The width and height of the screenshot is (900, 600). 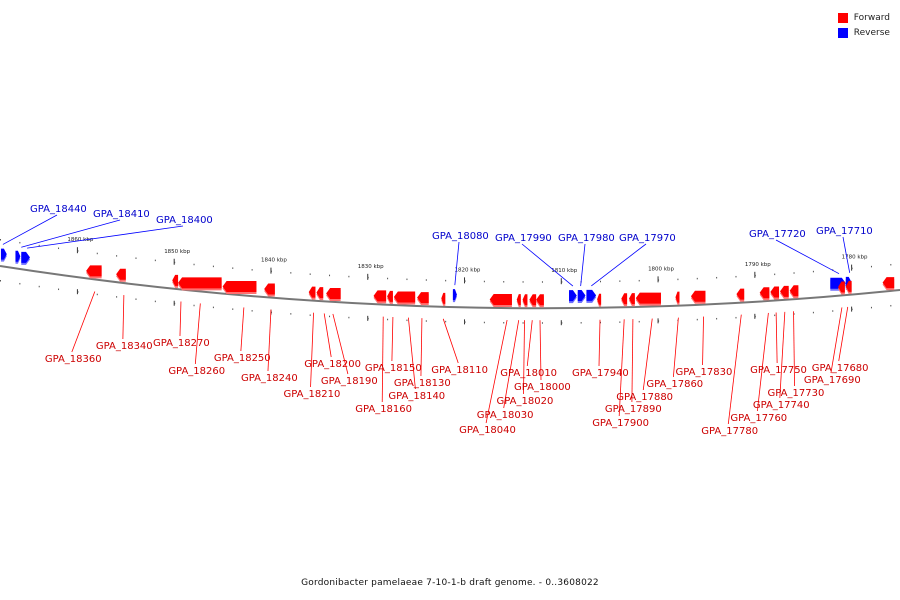 What do you see at coordinates (523, 238) in the screenshot?
I see `reverse-gene-label: GPA_17990` at bounding box center [523, 238].